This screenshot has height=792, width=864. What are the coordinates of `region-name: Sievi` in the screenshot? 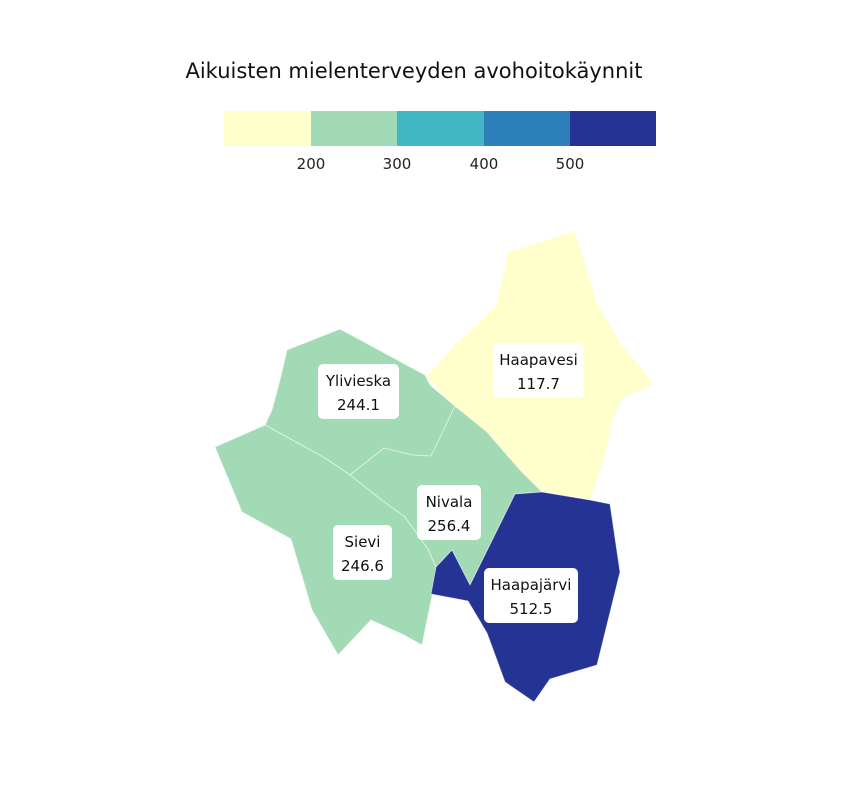 It's located at (363, 542).